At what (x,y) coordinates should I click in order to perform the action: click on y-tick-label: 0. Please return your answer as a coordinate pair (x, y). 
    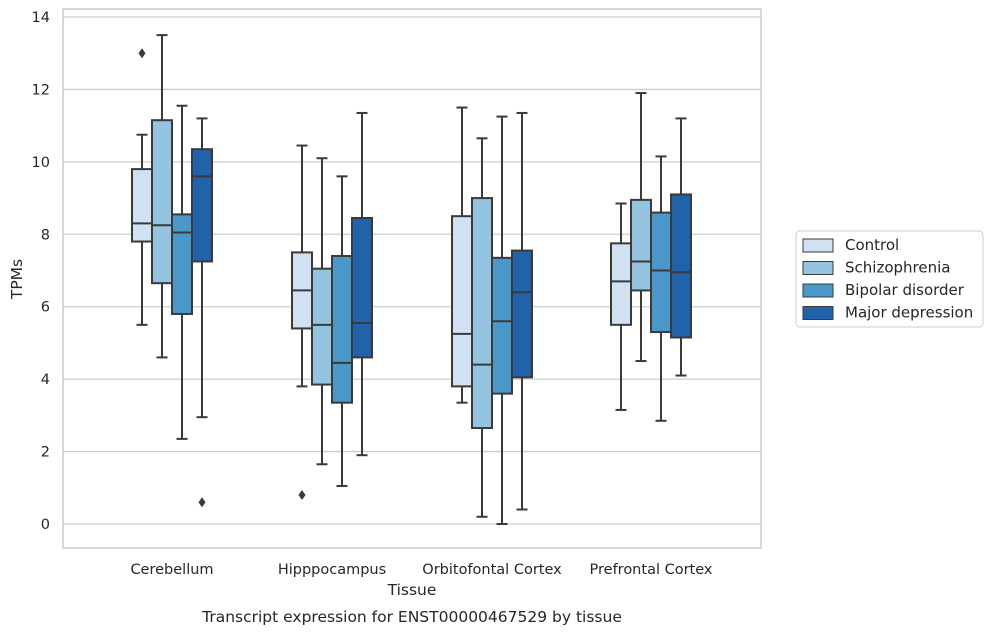
    Looking at the image, I should click on (45, 525).